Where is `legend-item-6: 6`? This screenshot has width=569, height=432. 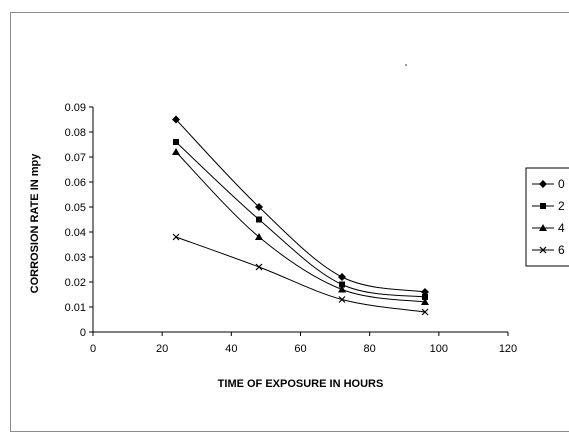 legend-item-6: 6 is located at coordinates (548, 250).